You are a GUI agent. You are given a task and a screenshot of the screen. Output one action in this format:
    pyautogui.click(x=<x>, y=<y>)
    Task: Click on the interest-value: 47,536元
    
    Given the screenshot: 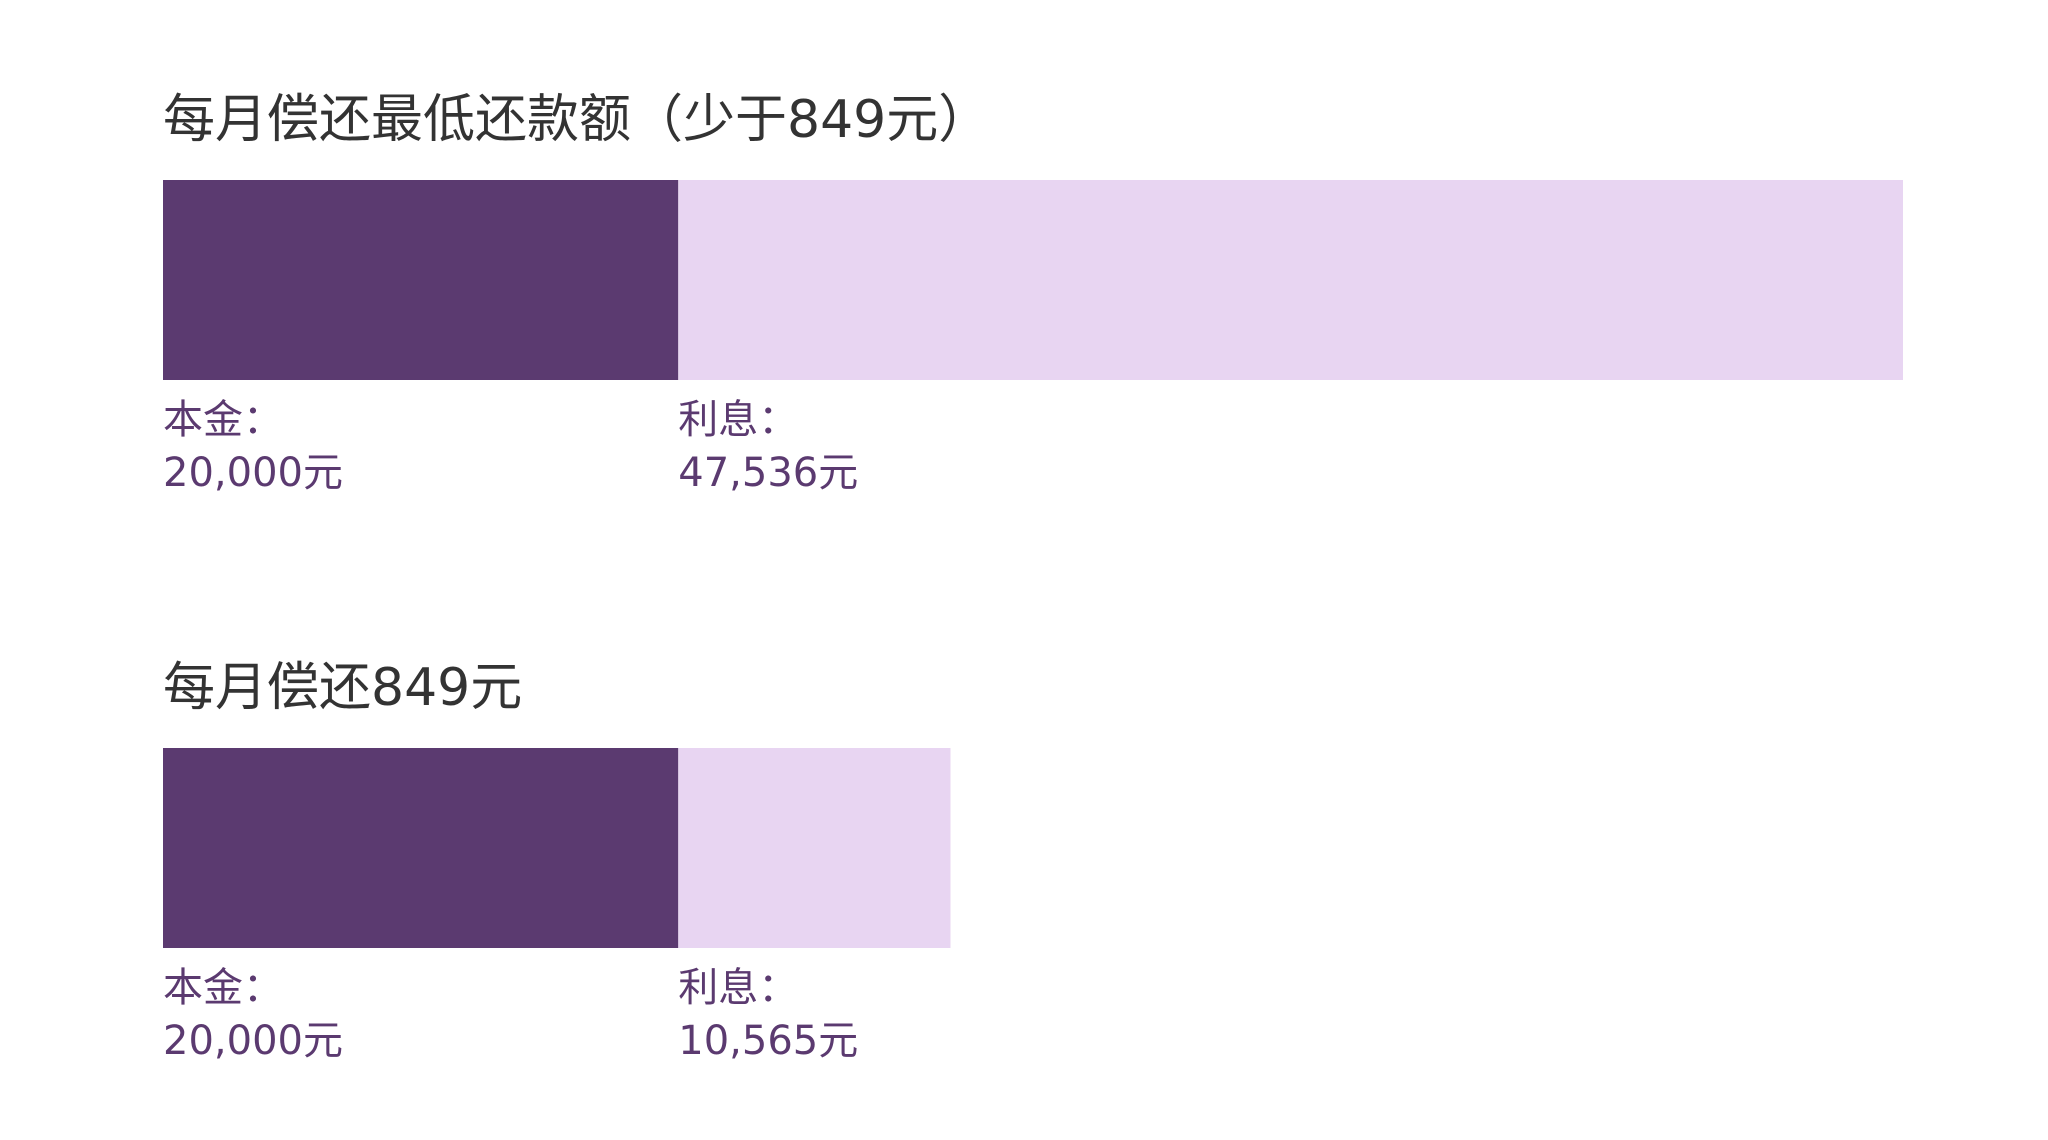 What is the action you would take?
    pyautogui.click(x=768, y=473)
    